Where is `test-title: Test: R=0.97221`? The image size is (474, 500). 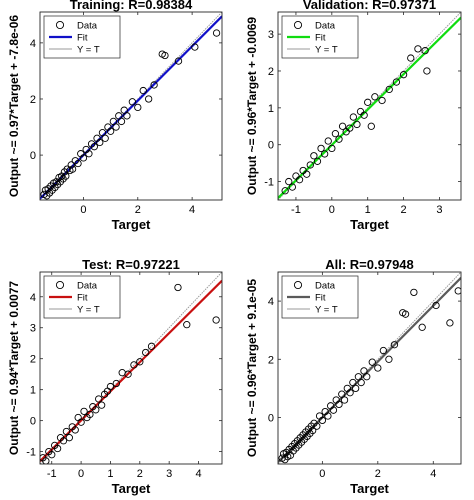
test-title: Test: R=0.97221 is located at coordinates (131, 264).